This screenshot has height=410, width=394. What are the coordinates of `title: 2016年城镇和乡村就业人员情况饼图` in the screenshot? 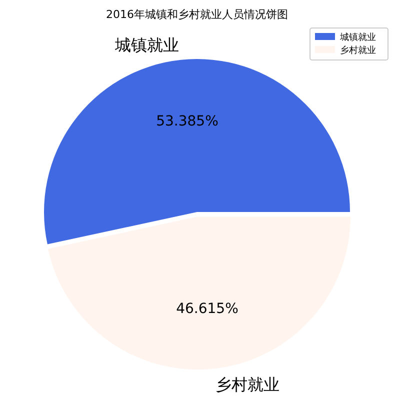 It's located at (197, 14).